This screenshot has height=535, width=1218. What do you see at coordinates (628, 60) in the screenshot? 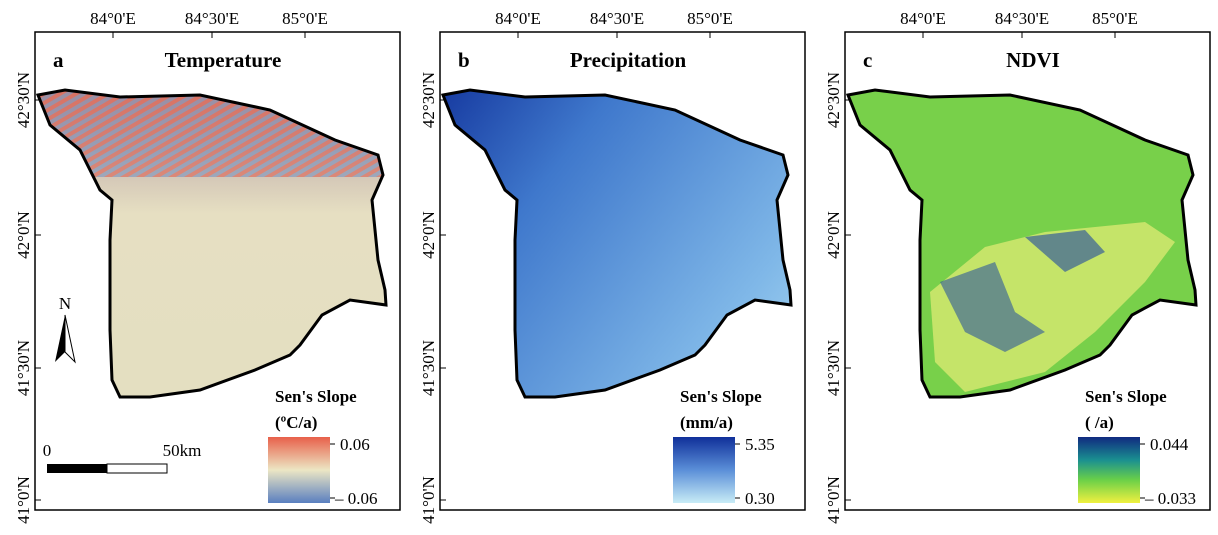
I see `panel-title: Precipitation` at bounding box center [628, 60].